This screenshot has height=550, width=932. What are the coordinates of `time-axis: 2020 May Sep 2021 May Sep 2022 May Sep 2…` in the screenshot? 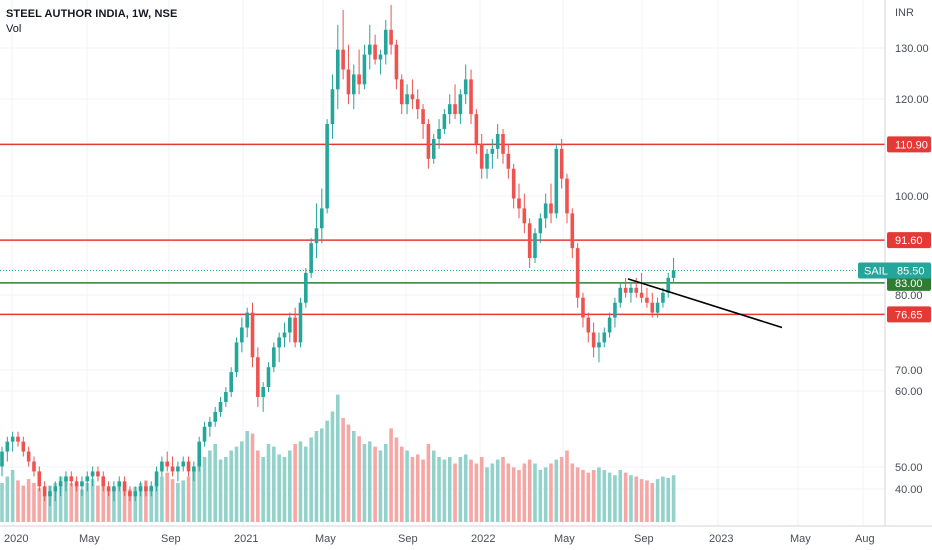 It's located at (439, 539).